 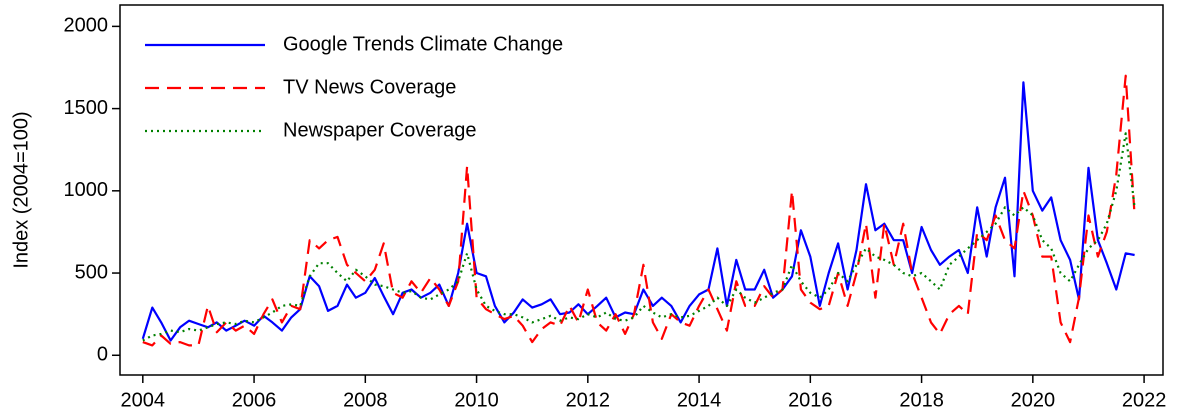 What do you see at coordinates (1144, 400) in the screenshot?
I see `x-tick-label: 2022` at bounding box center [1144, 400].